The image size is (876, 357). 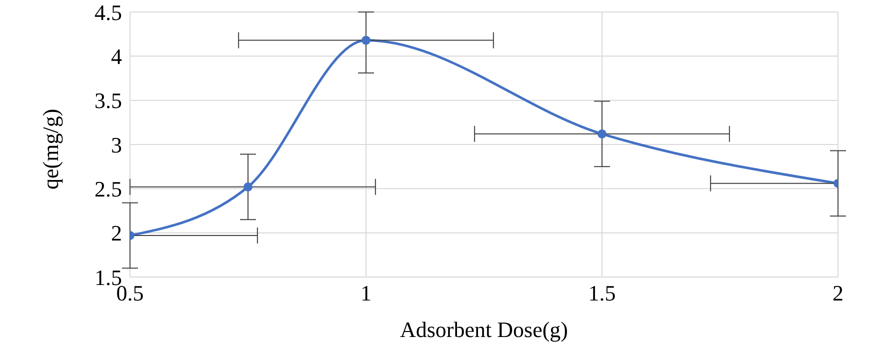 I want to click on y-tick-label: 2.5, so click(x=108, y=189).